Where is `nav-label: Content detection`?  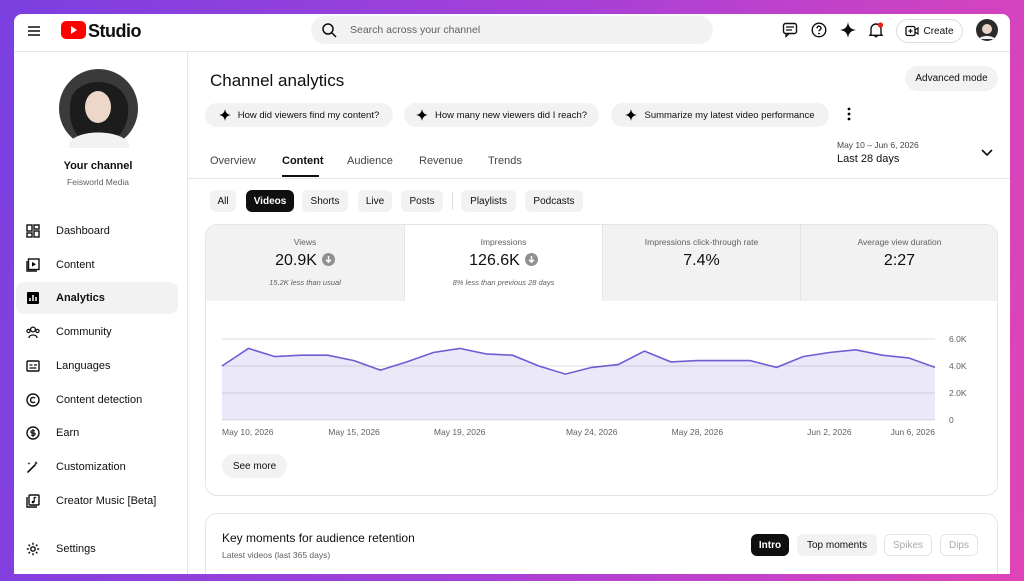
nav-label: Content detection is located at coordinates (99, 400).